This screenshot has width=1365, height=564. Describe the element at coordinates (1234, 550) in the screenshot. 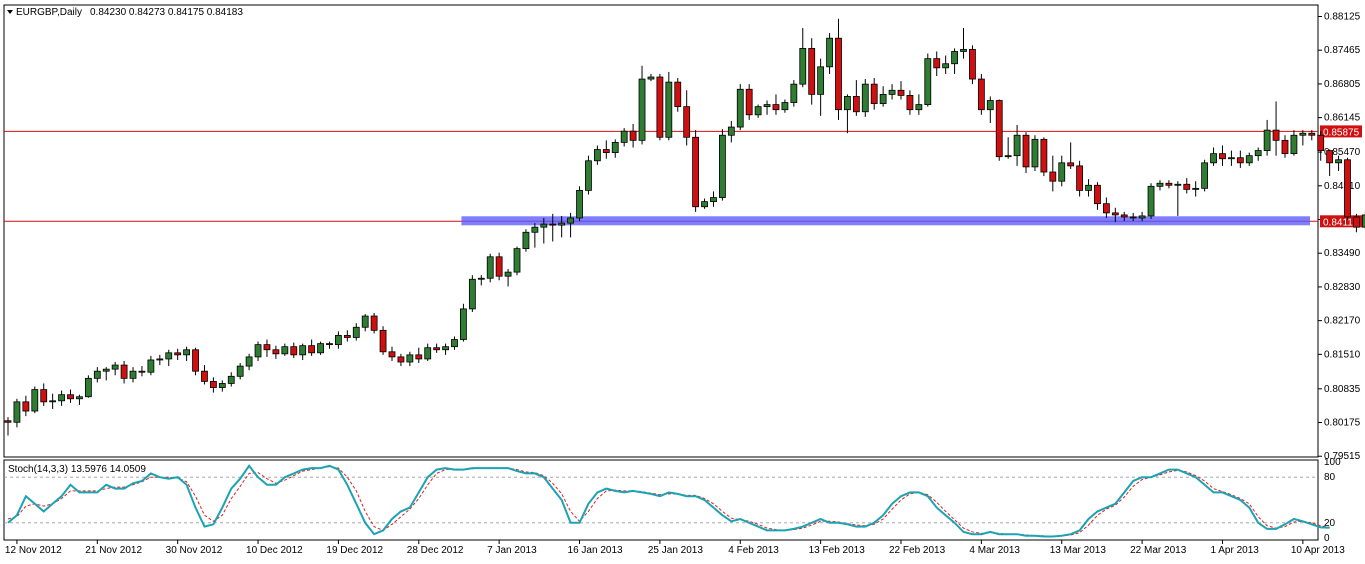

I see `time-tick-label: 1 Apr 2013` at that location.